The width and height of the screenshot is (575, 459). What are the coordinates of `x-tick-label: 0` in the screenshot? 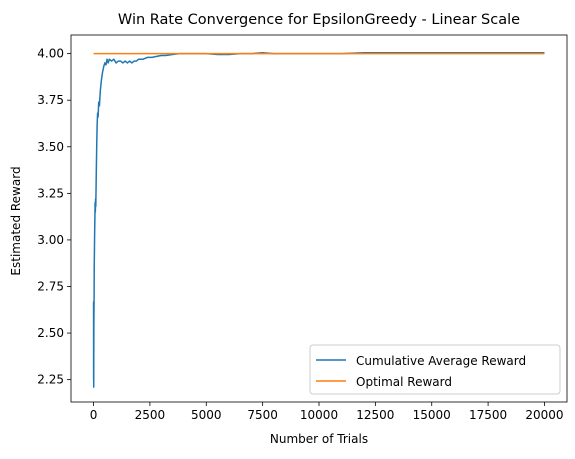 It's located at (94, 415).